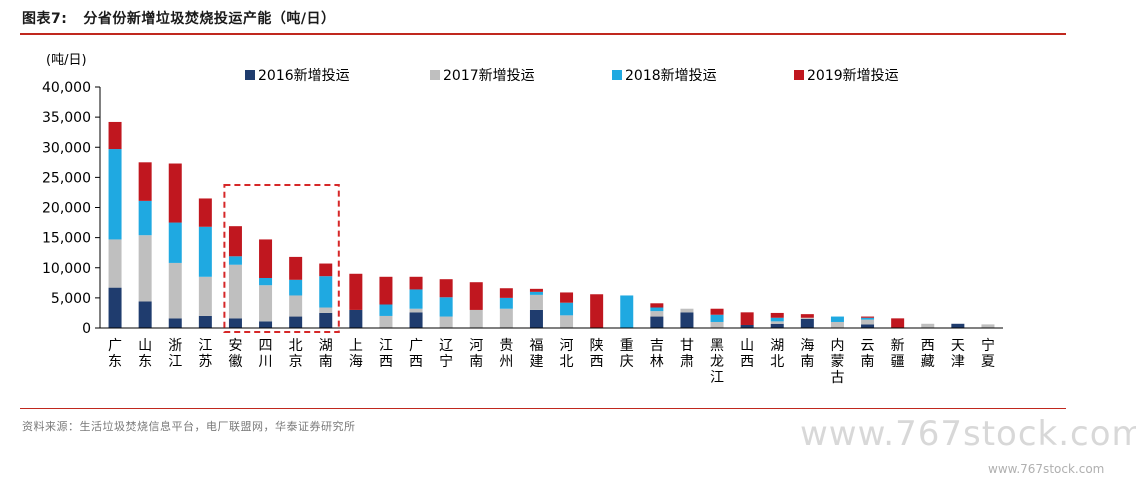 The width and height of the screenshot is (1136, 483). Describe the element at coordinates (356, 291) in the screenshot. I see `bar-上海-2019新增投运` at that location.